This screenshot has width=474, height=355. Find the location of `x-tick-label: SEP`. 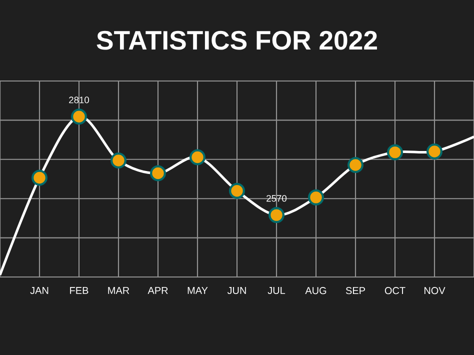

x-tick-label: SEP is located at coordinates (355, 290).